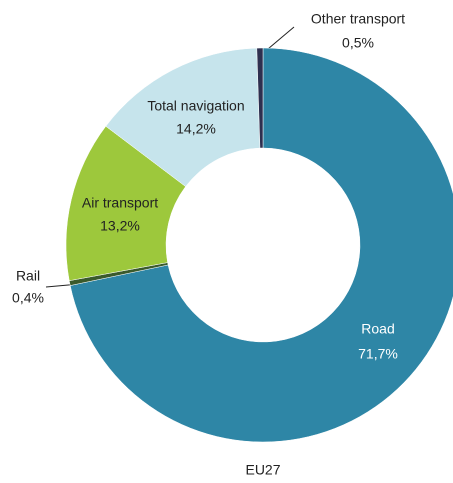 This screenshot has width=453, height=483. What do you see at coordinates (262, 470) in the screenshot?
I see `chart-subtitle: EU27` at bounding box center [262, 470].